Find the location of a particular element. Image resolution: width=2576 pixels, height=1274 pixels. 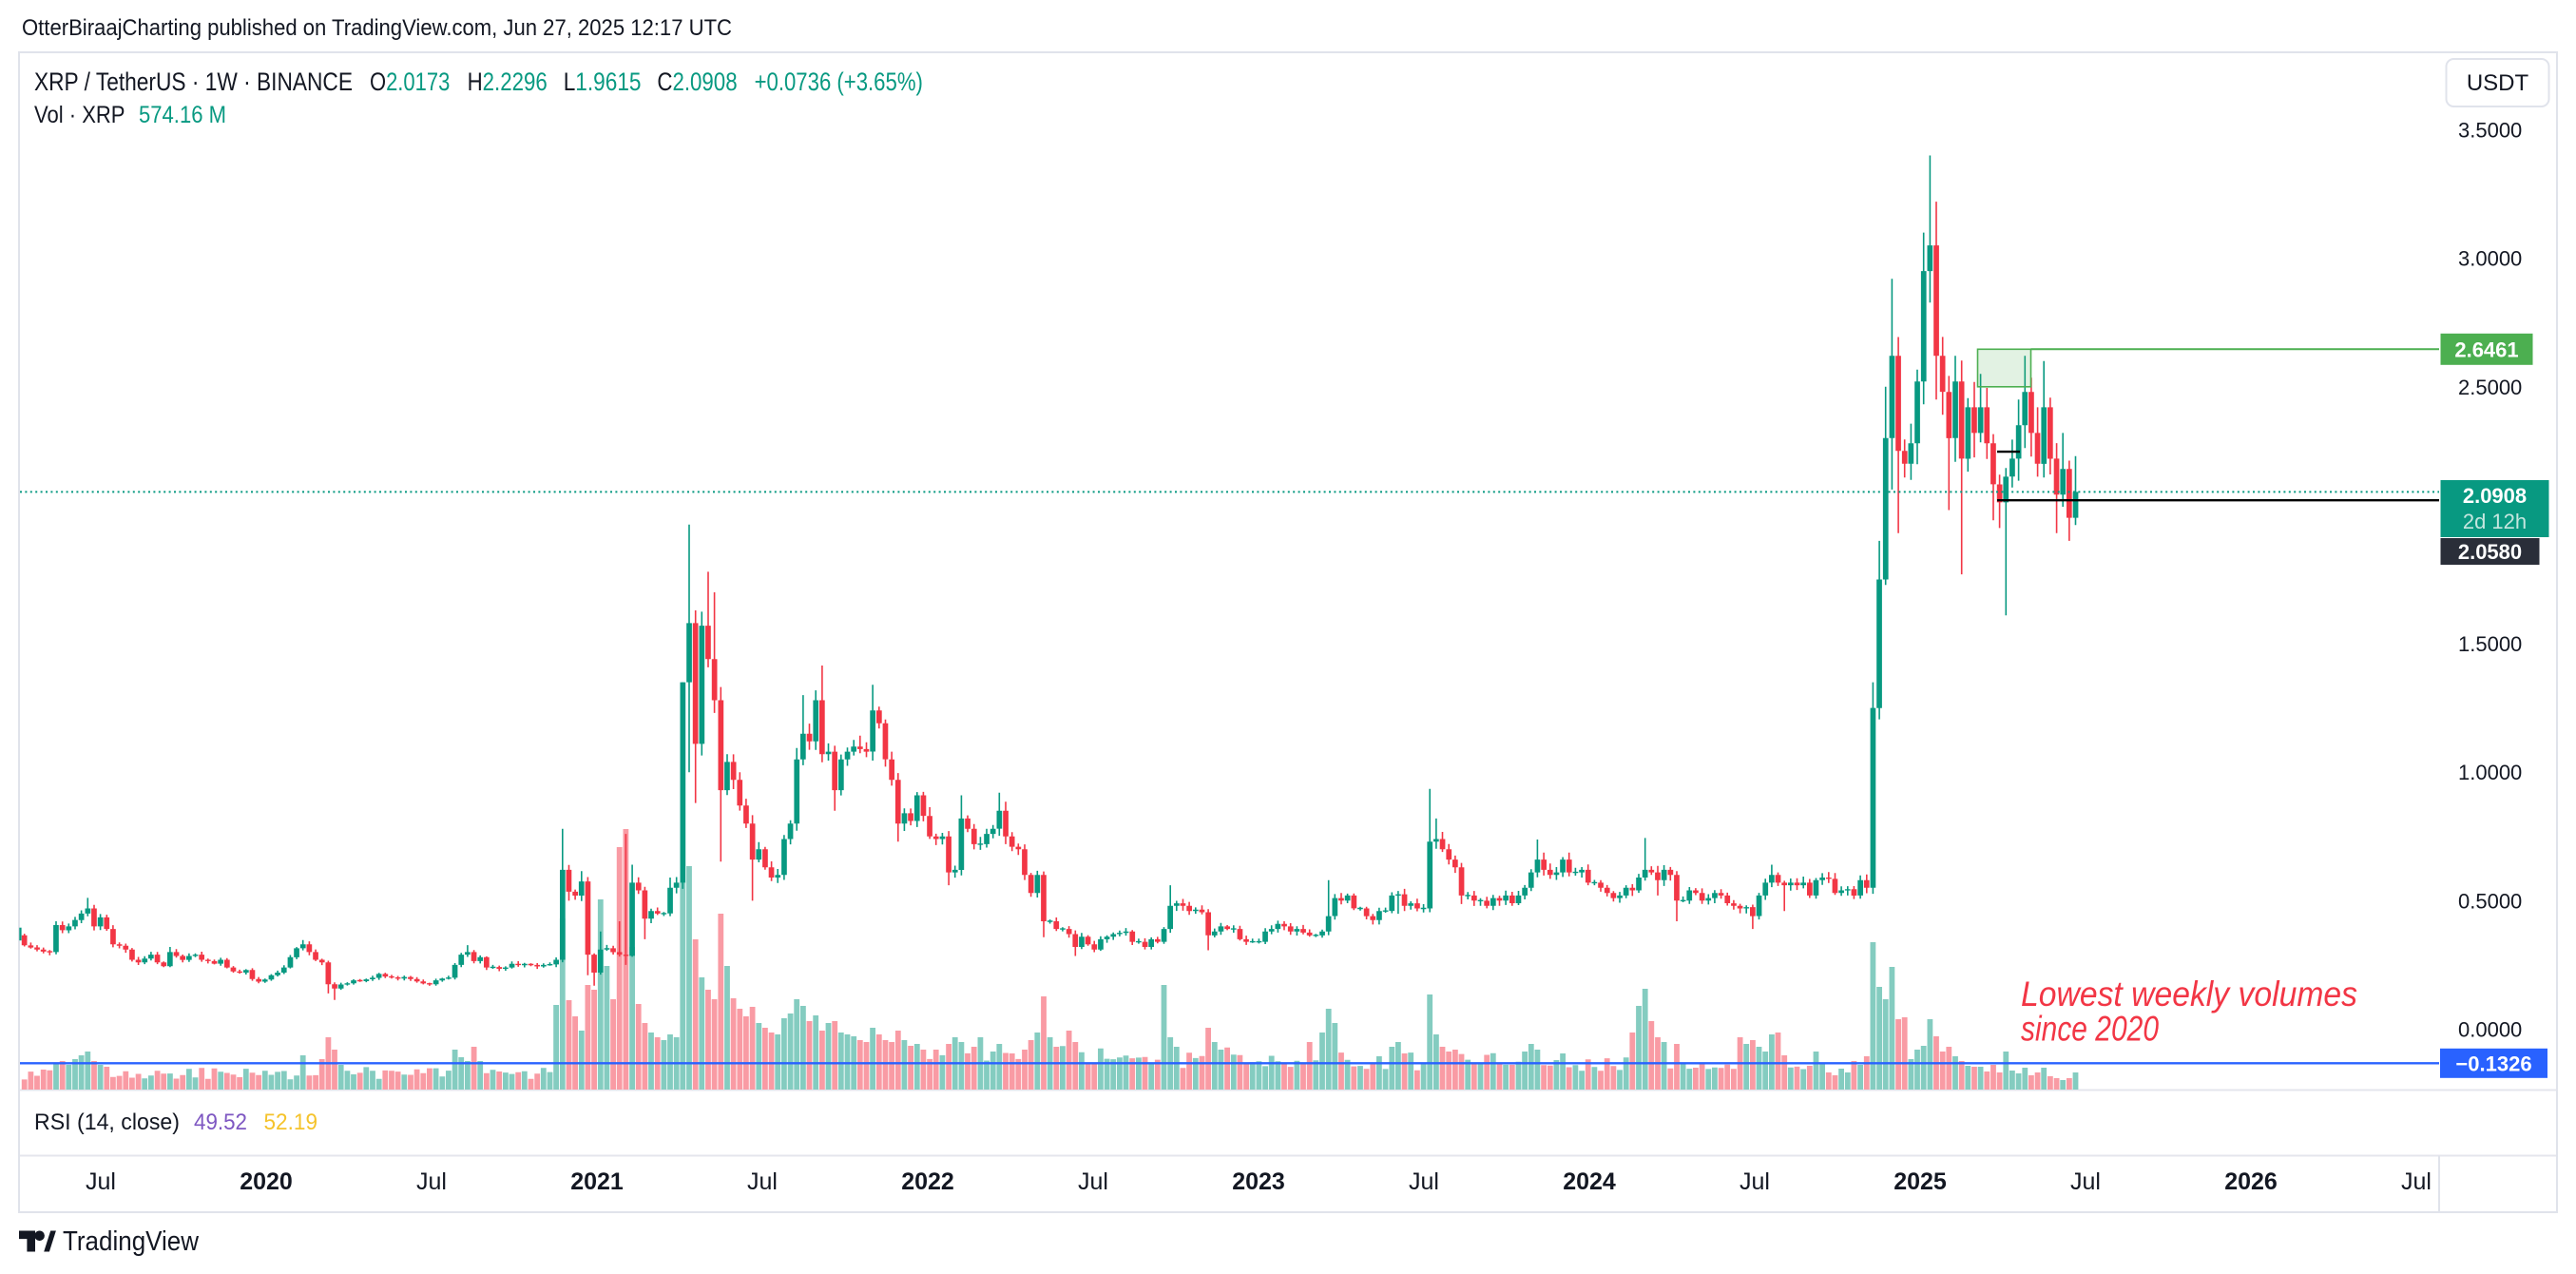

svg-text: 3.5000 is located at coordinates (2490, 130).